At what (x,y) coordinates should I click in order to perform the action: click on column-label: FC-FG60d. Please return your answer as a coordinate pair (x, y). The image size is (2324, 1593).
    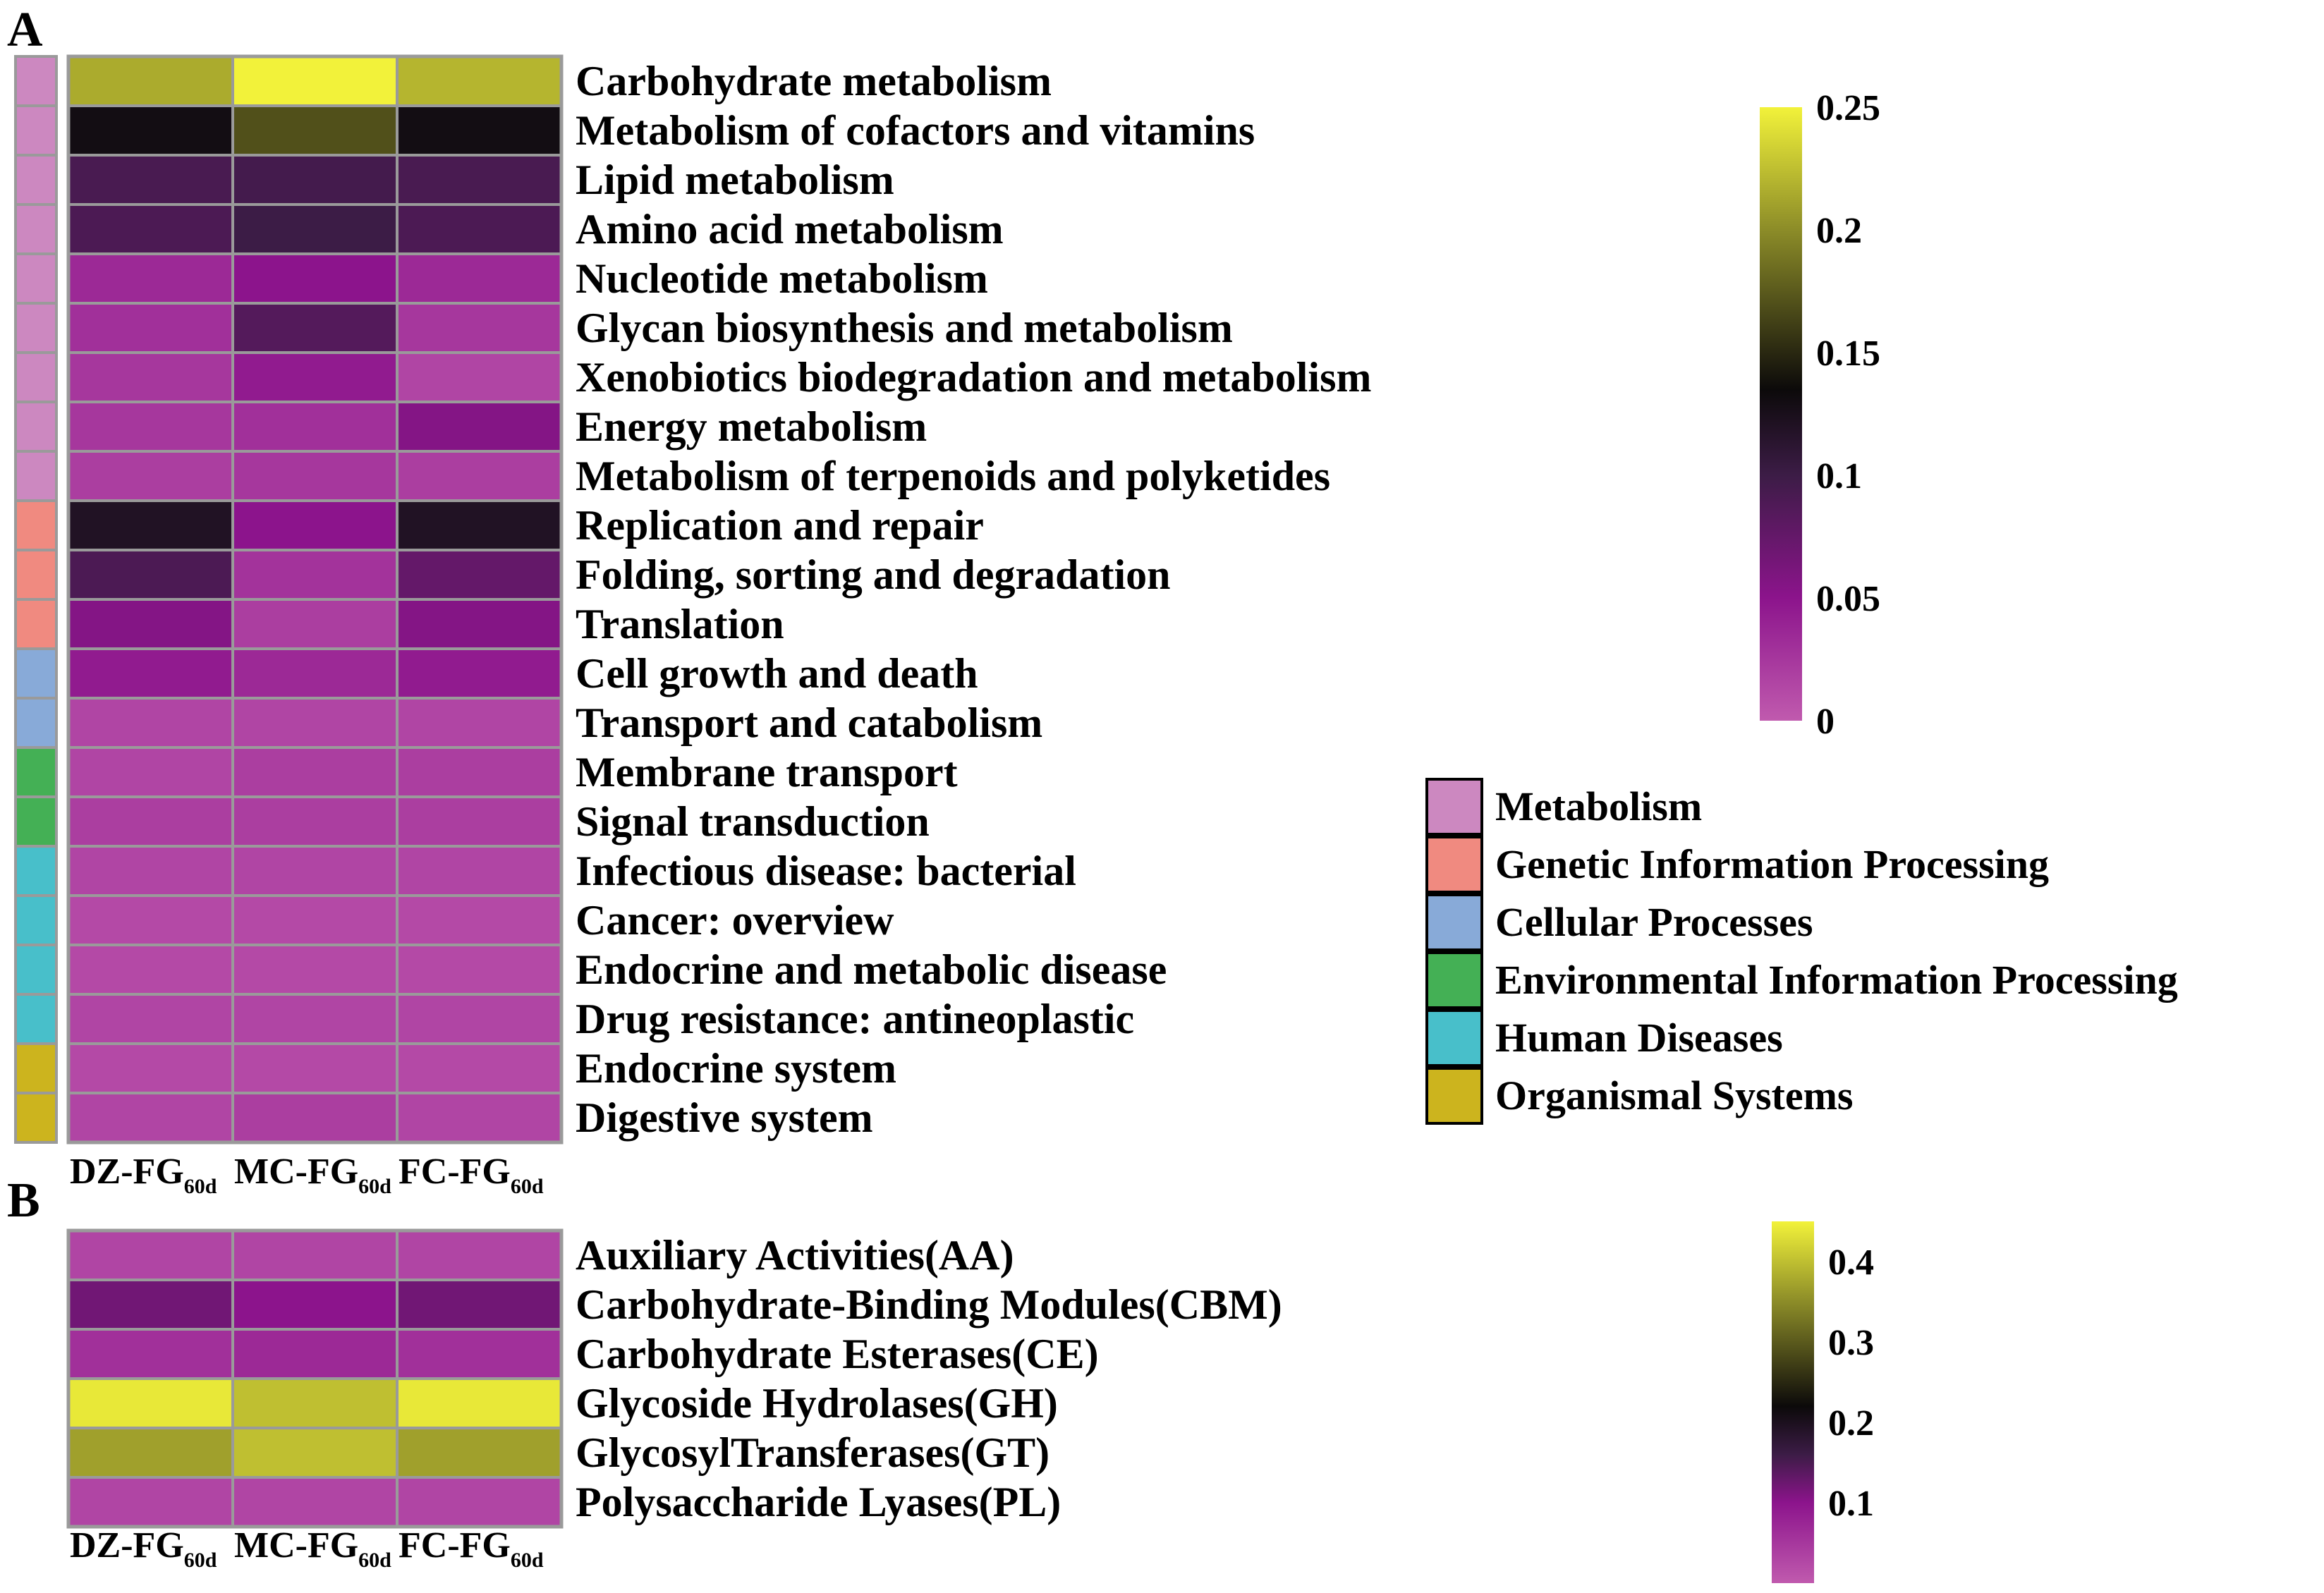
    Looking at the image, I should click on (471, 1175).